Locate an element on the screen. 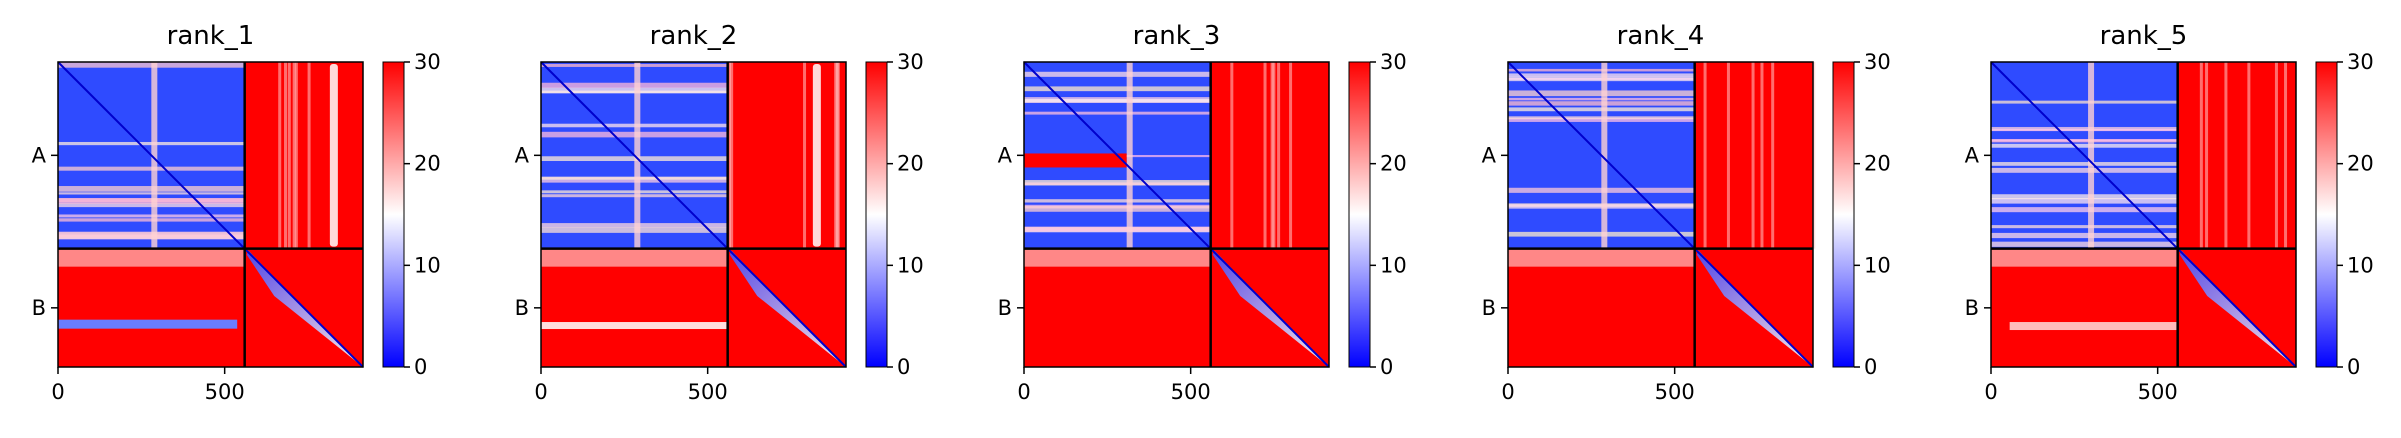 The height and width of the screenshot is (438, 2401). panel-rank_5: rank_5 0 500 A B 0 10 20 30 is located at coordinates (2169, 212).